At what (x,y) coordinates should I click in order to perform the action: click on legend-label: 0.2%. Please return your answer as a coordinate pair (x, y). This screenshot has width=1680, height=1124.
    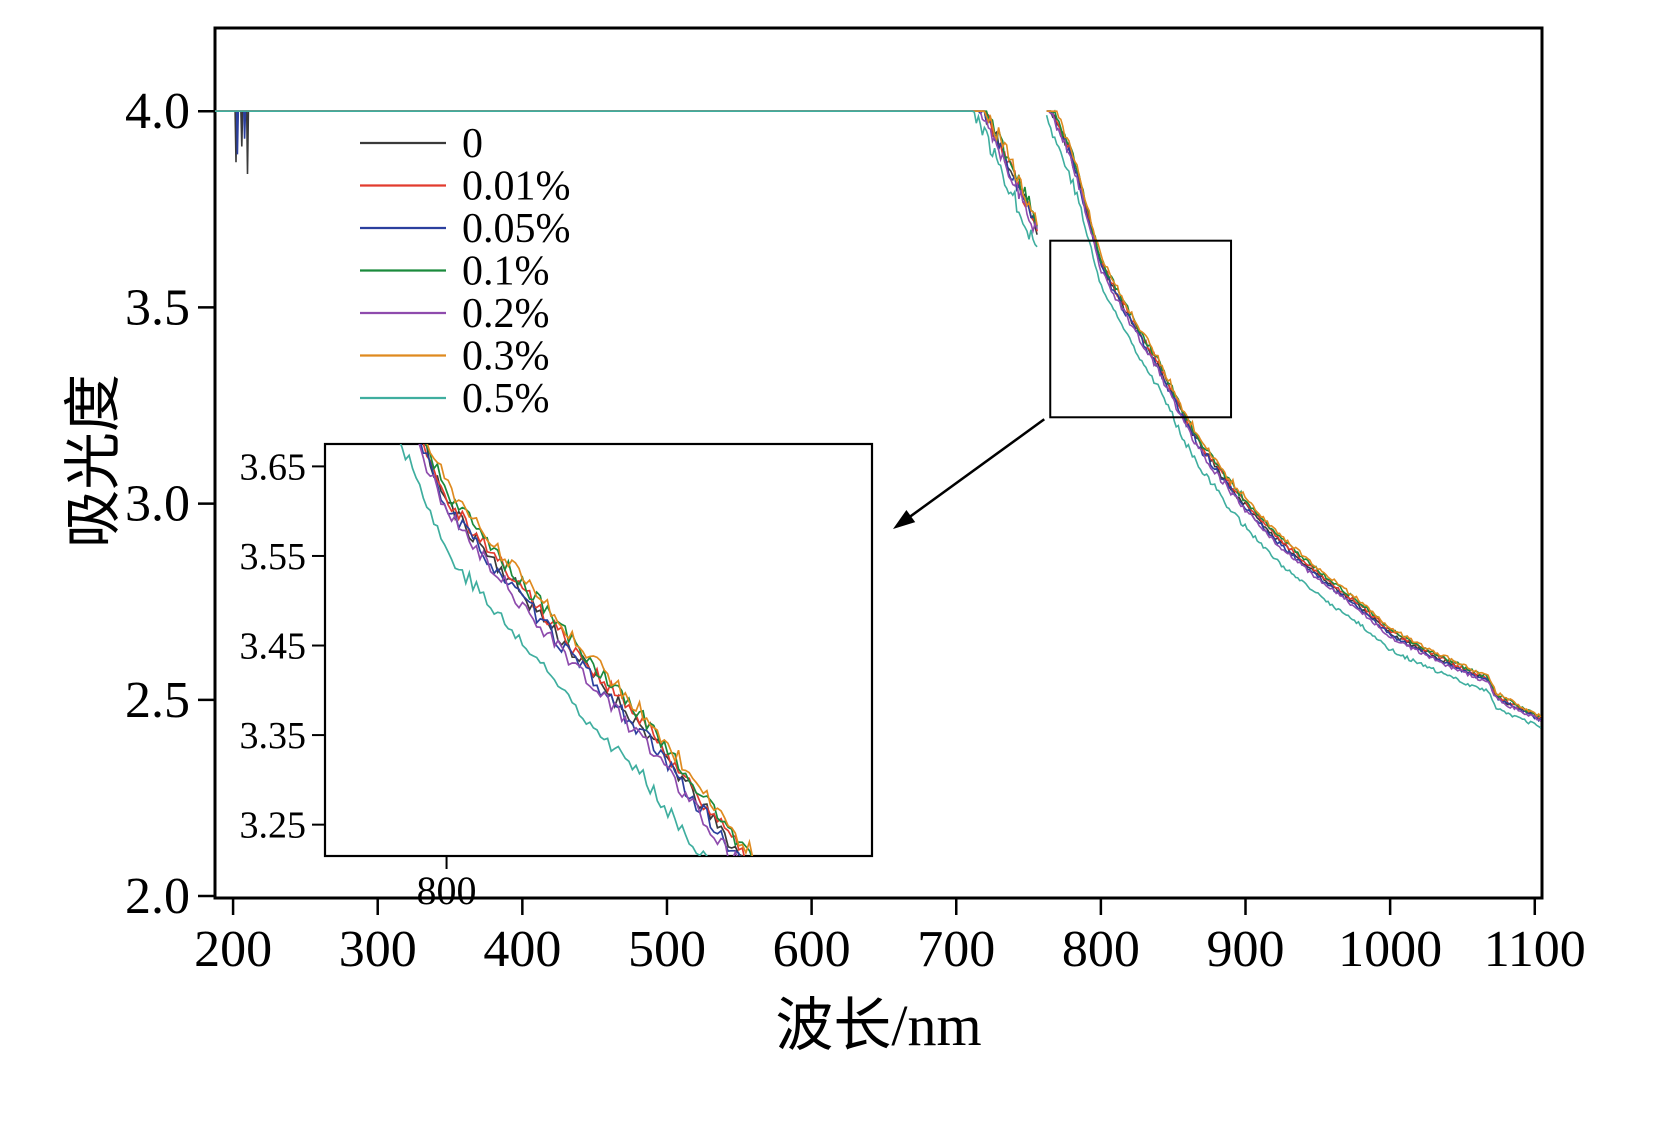
    Looking at the image, I should click on (506, 314).